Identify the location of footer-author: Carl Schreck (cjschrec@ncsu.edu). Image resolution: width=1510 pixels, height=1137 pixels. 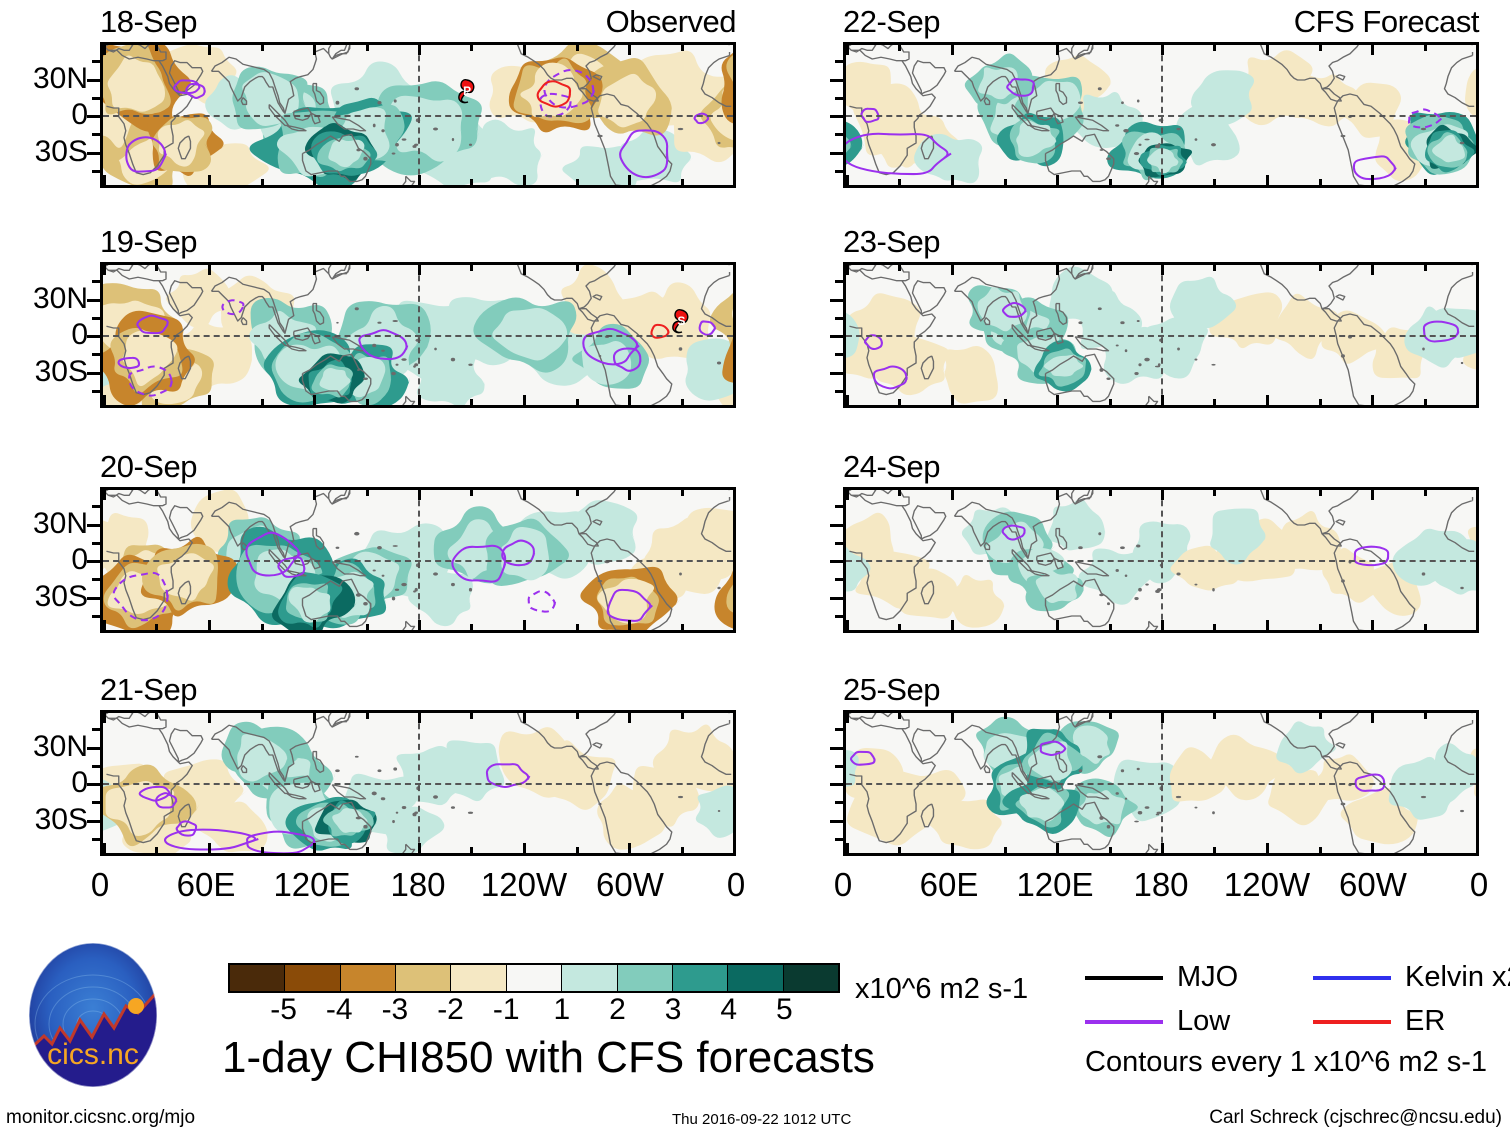
(1355, 1117).